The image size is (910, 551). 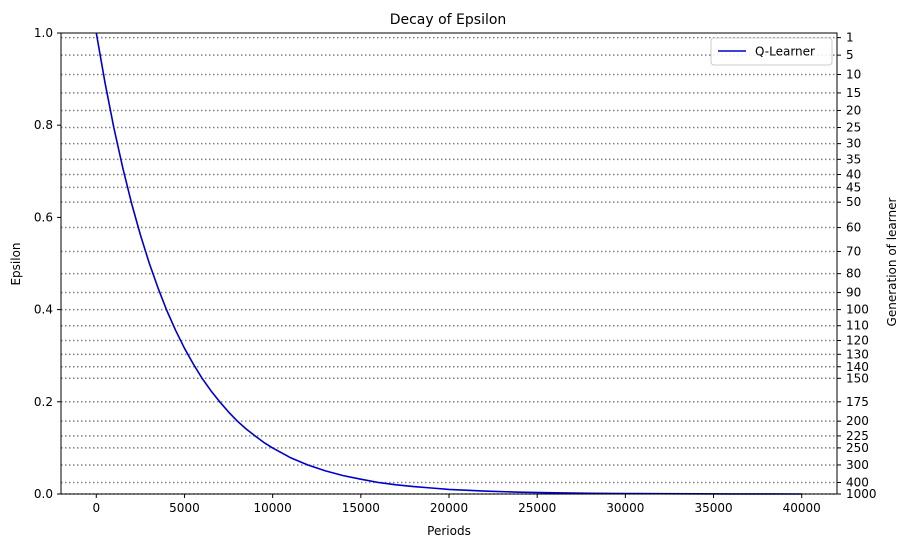 What do you see at coordinates (857, 421) in the screenshot?
I see `right-tick-label: 200` at bounding box center [857, 421].